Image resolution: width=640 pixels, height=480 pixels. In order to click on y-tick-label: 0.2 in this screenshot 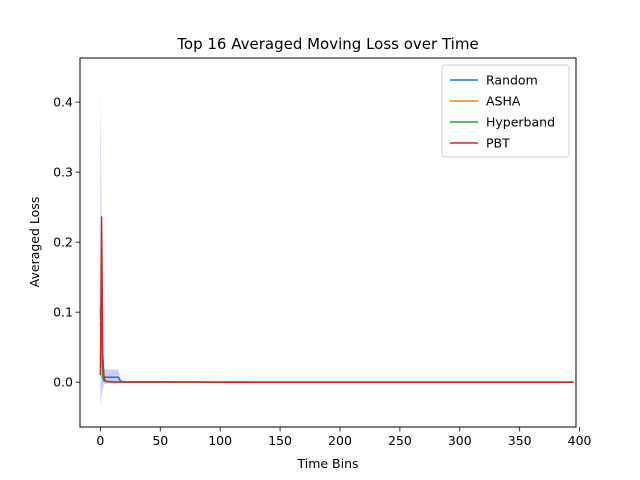, I will do `click(63, 242)`.